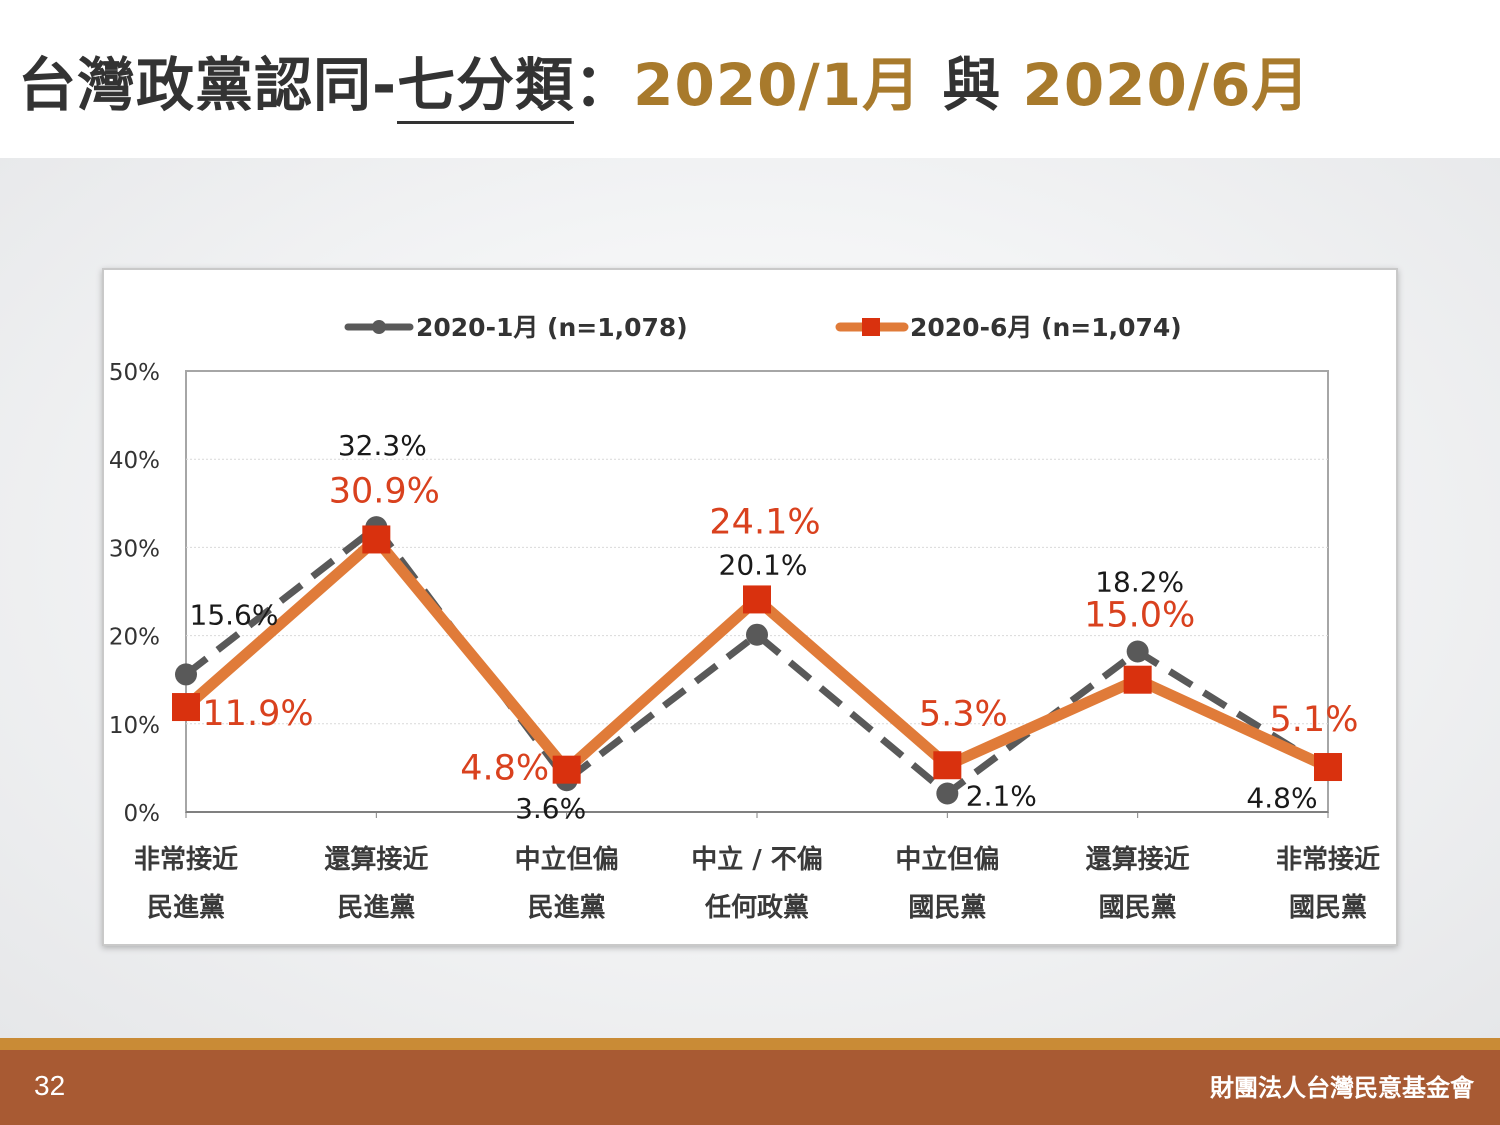  What do you see at coordinates (550, 808) in the screenshot?
I see `series-jan-data-label: 3.6%` at bounding box center [550, 808].